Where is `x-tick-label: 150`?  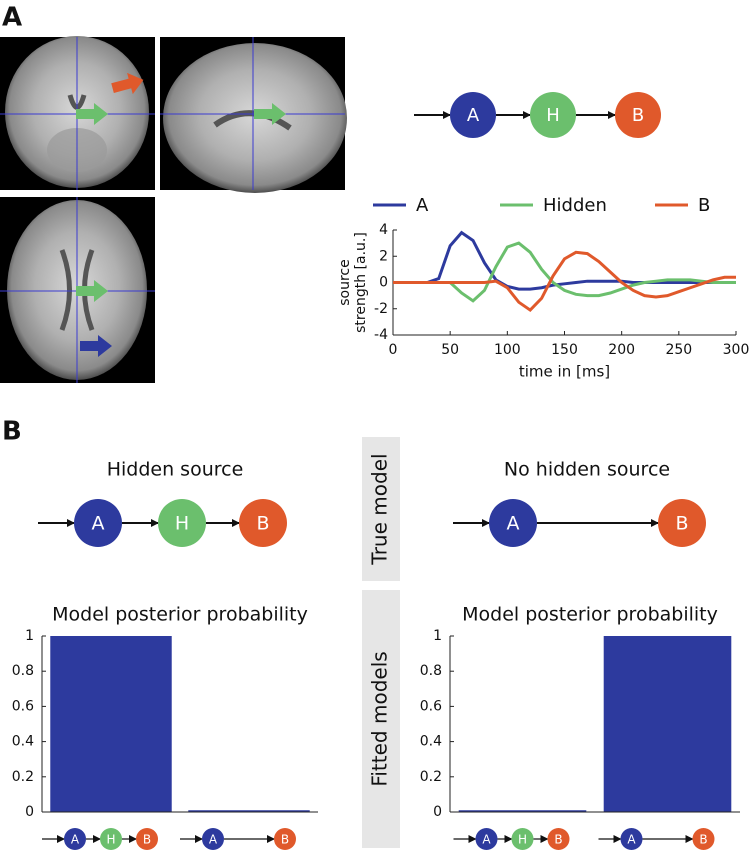 x-tick-label: 150 is located at coordinates (564, 350).